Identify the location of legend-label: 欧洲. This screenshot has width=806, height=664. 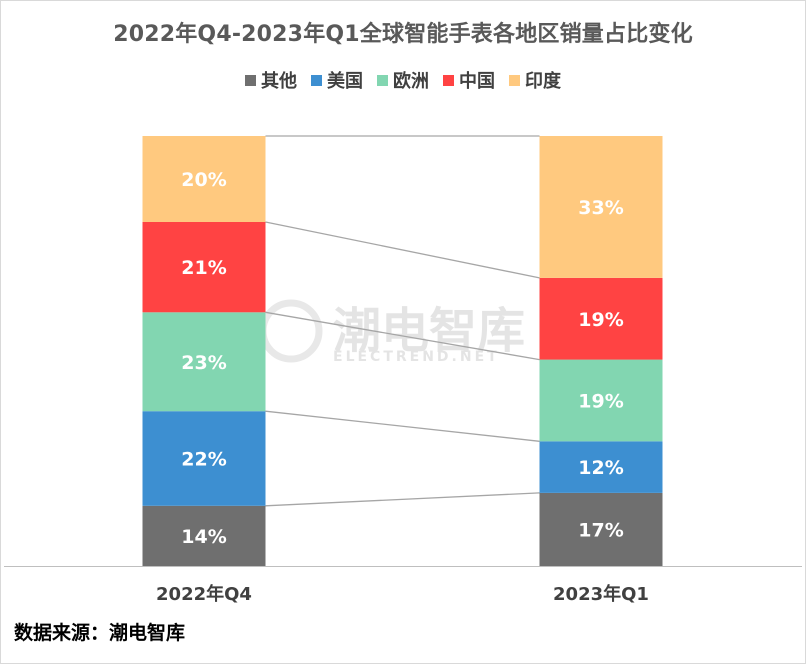
(411, 81).